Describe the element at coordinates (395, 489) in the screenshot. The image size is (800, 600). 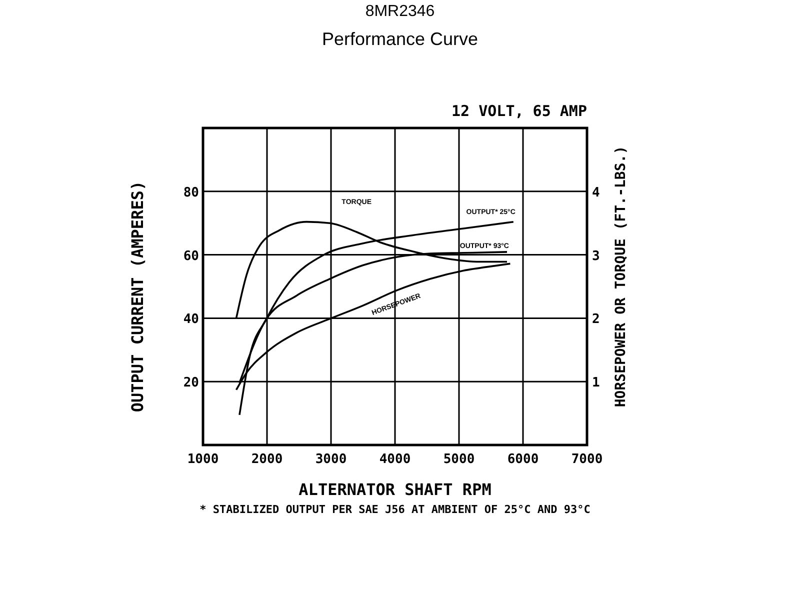
I see `x-axis-title: ALTERNATOR SHAFT RPM` at that location.